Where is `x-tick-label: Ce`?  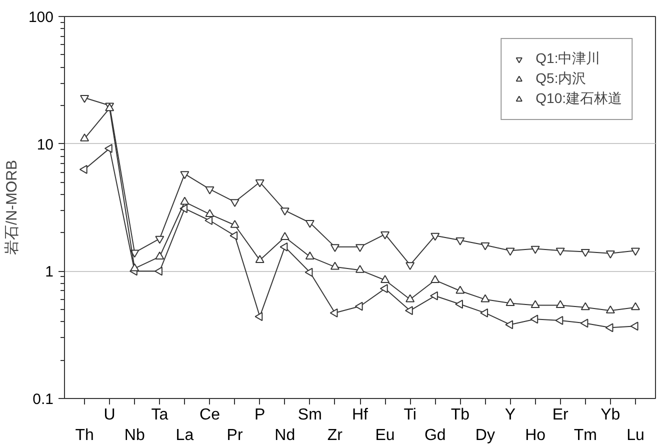
x-tick-label: Ce is located at coordinates (210, 415).